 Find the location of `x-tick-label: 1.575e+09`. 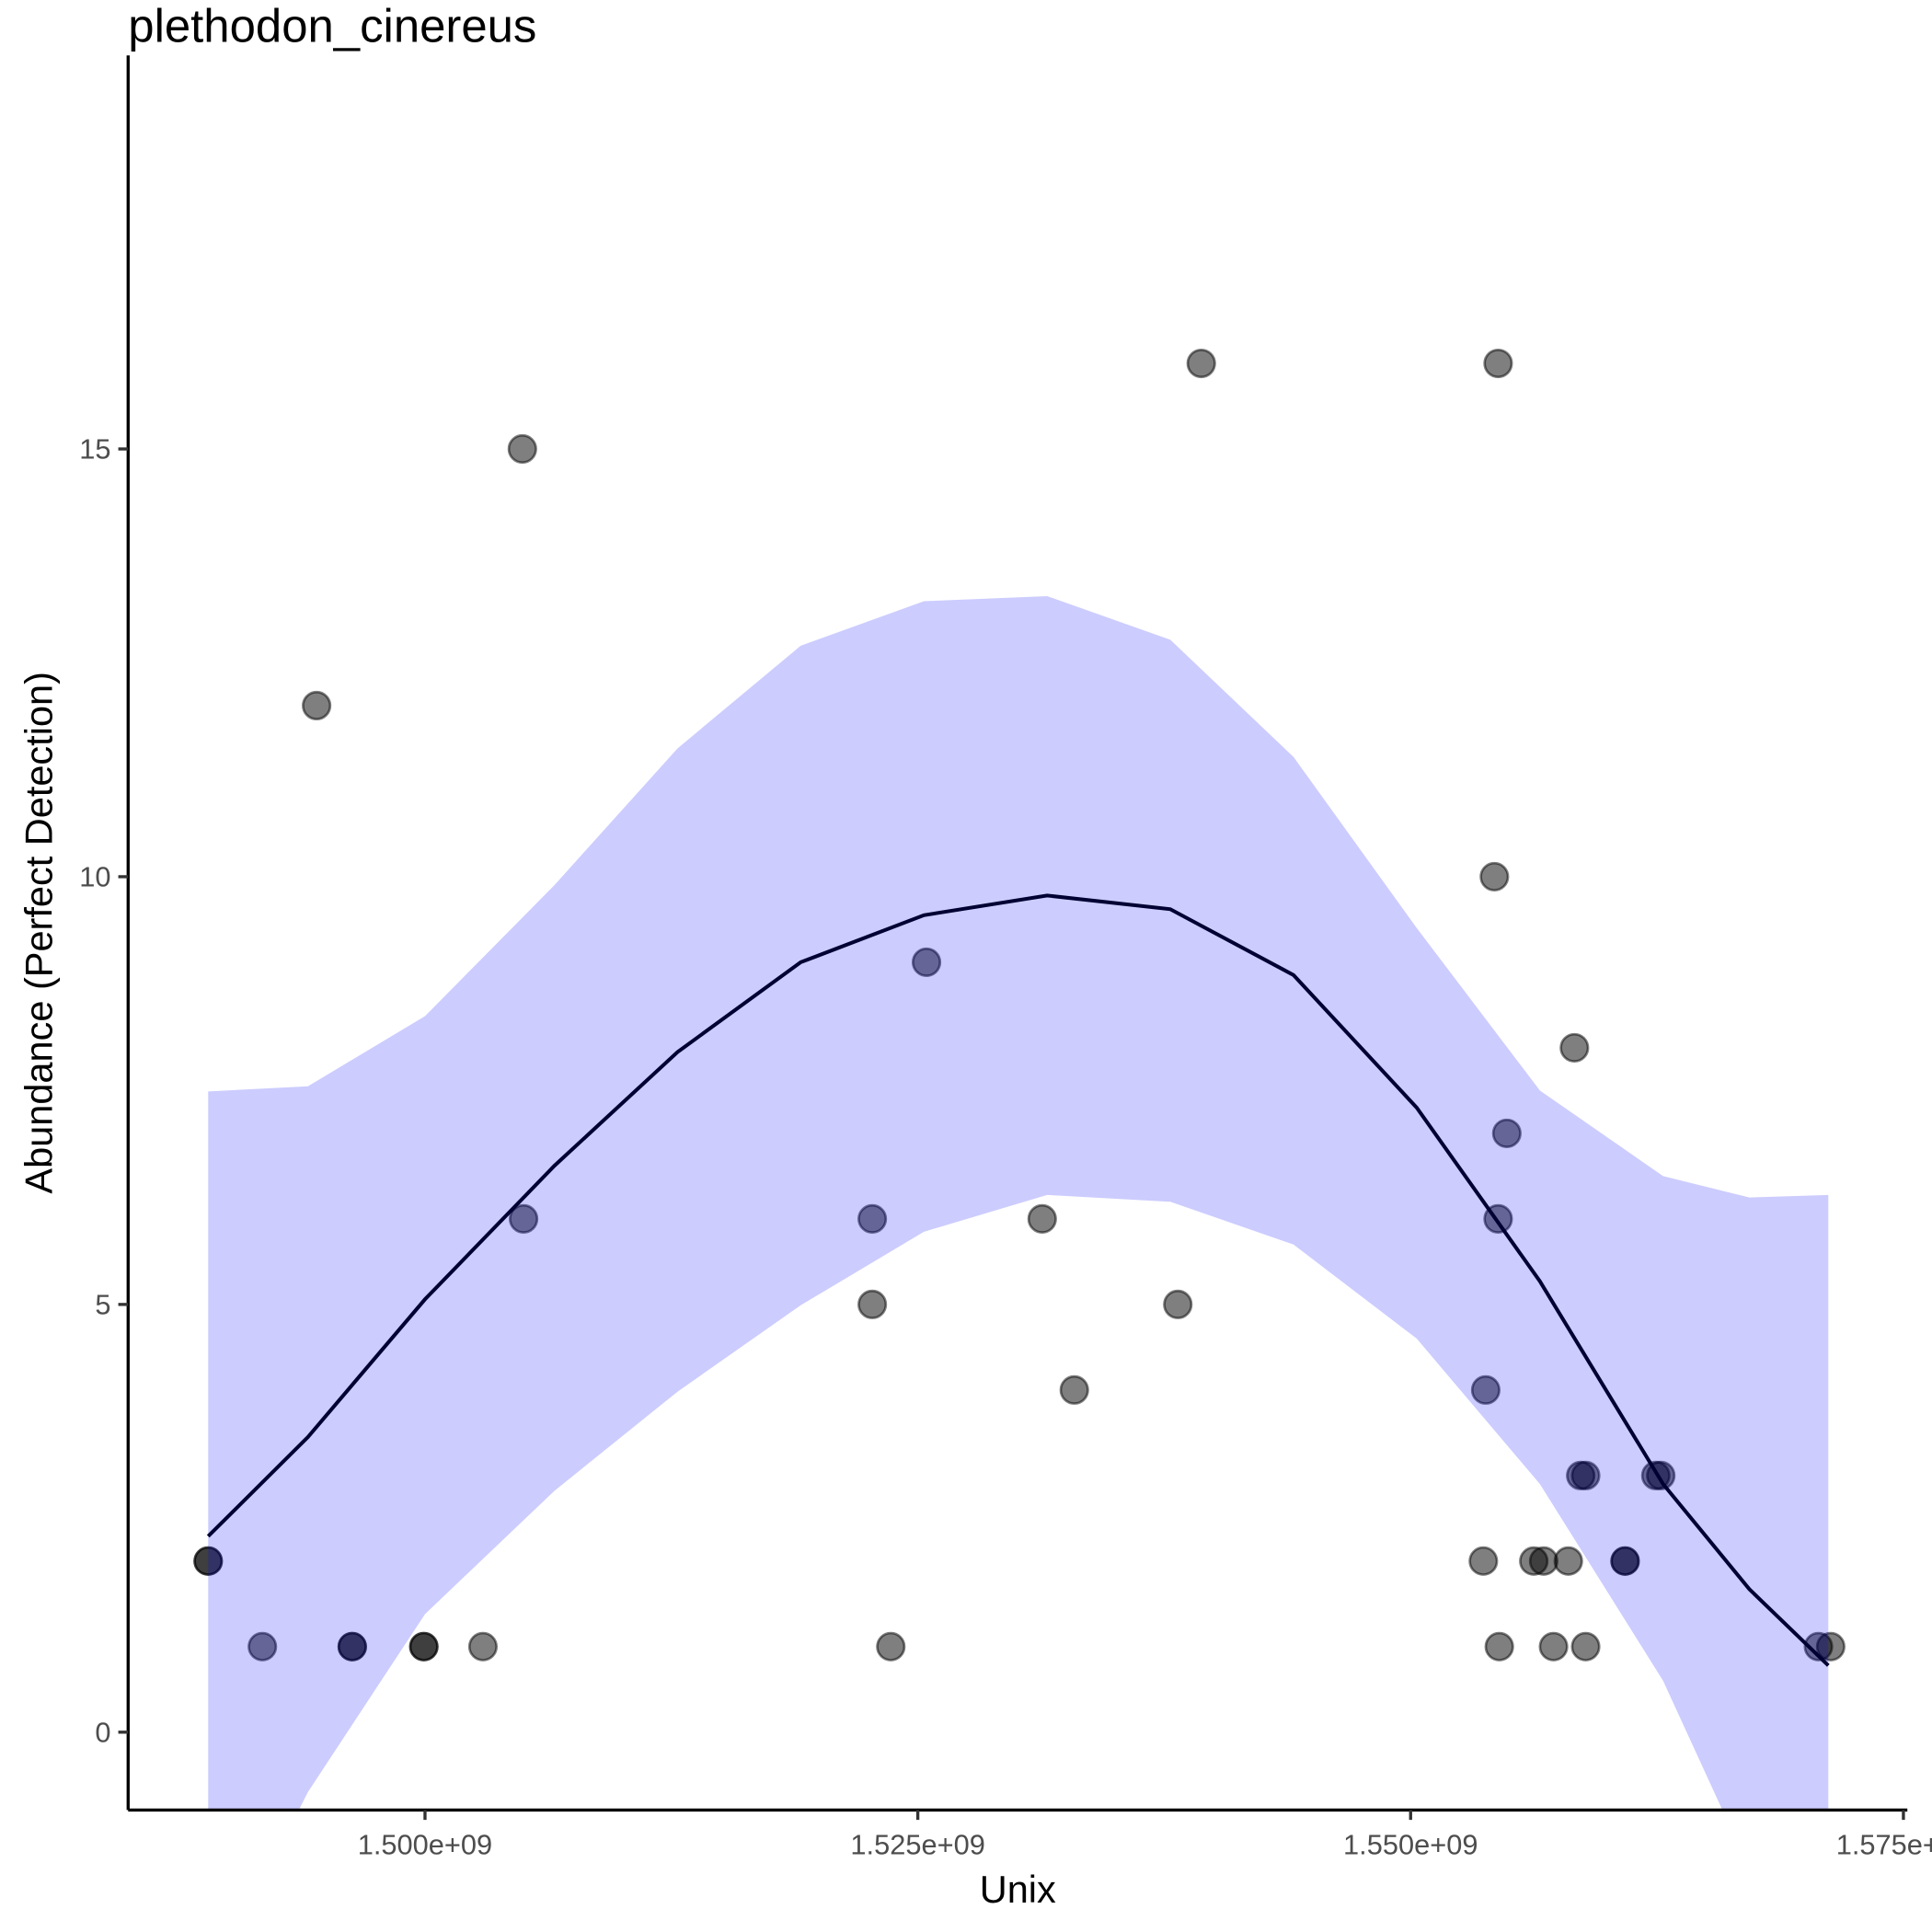

x-tick-label: 1.575e+09 is located at coordinates (1884, 1845).